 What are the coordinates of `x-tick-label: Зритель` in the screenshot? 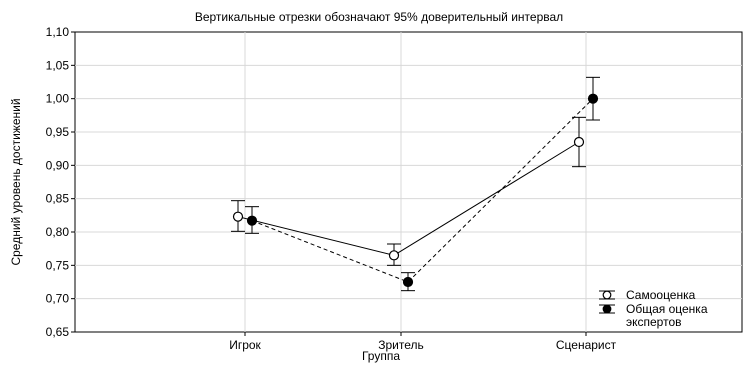 It's located at (401, 345).